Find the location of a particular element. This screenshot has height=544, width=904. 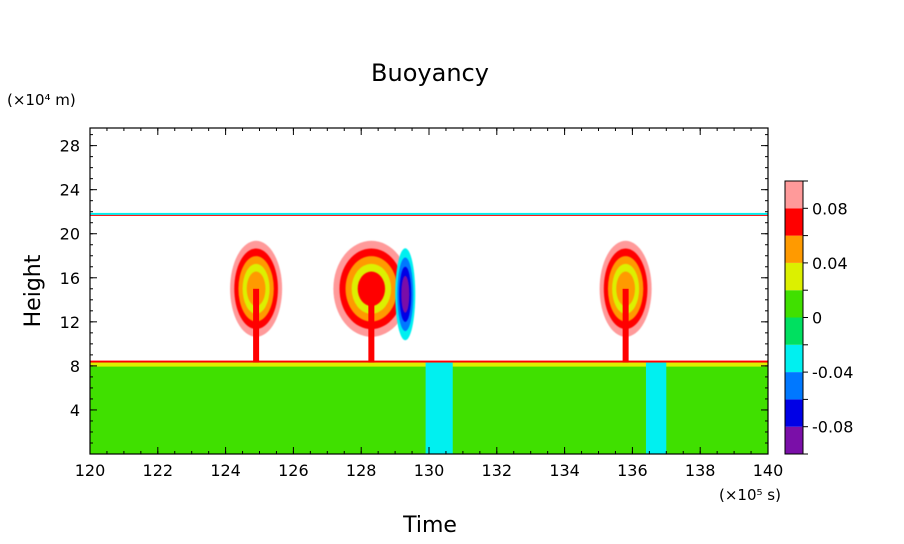

x-tick-label: 132 is located at coordinates (497, 470).